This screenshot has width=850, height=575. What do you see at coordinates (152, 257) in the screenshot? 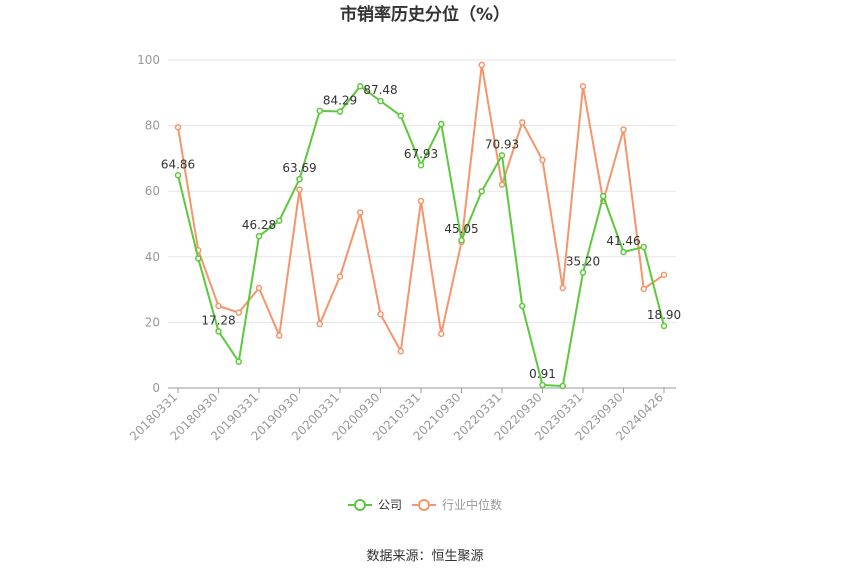
I see `y-tick-label-40: 40` at bounding box center [152, 257].